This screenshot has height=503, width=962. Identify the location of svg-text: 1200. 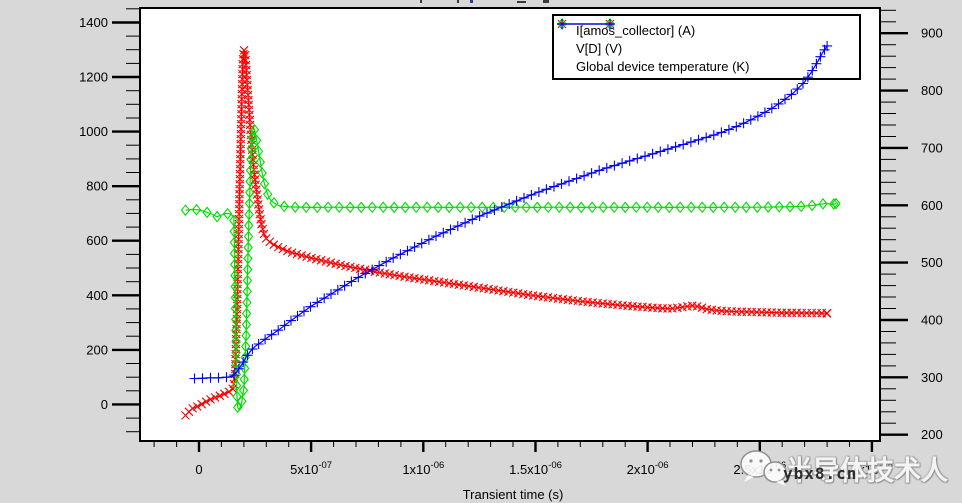
(93, 77).